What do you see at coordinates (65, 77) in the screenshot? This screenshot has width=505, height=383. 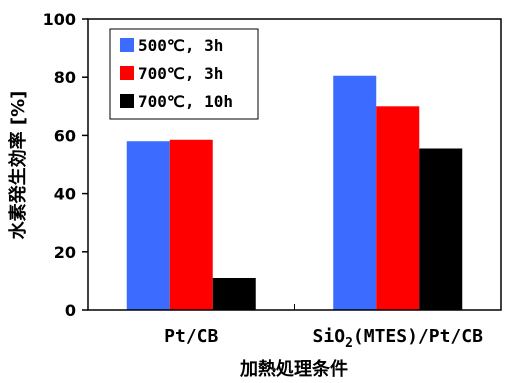 I see `y-tick-label: 80` at bounding box center [65, 77].